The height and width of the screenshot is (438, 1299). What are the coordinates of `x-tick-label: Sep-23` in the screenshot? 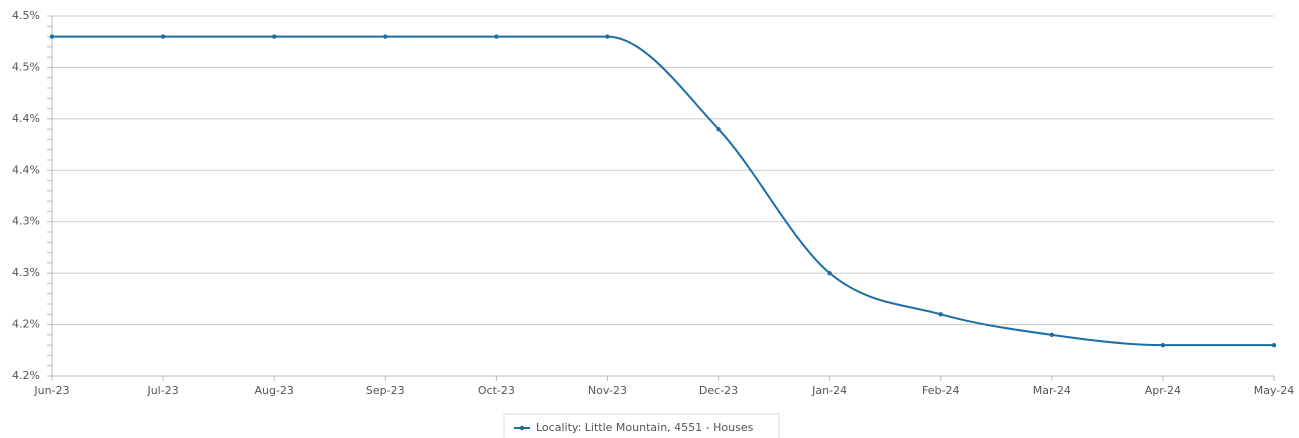 It's located at (385, 390).